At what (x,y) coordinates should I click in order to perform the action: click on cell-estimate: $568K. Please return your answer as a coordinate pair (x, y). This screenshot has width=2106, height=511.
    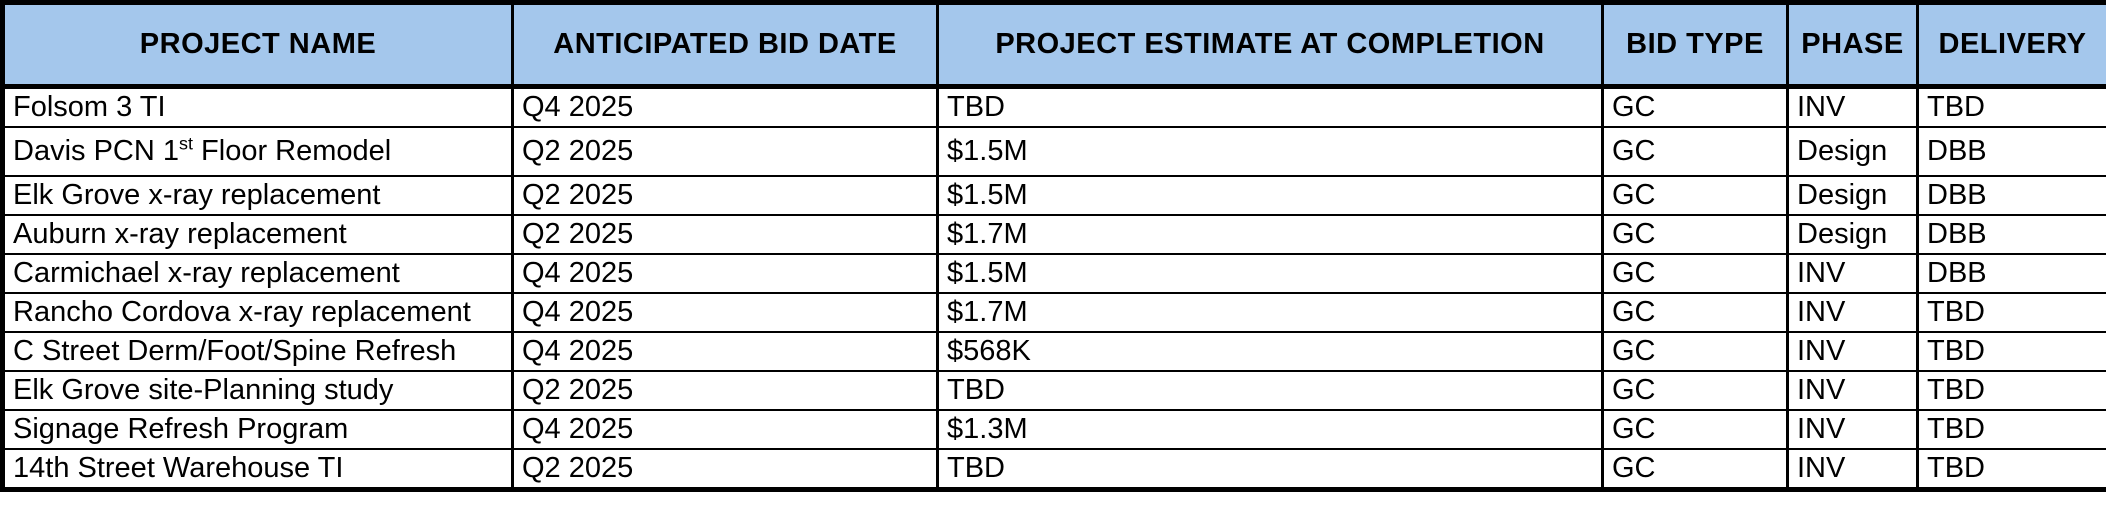
    Looking at the image, I should click on (1270, 351).